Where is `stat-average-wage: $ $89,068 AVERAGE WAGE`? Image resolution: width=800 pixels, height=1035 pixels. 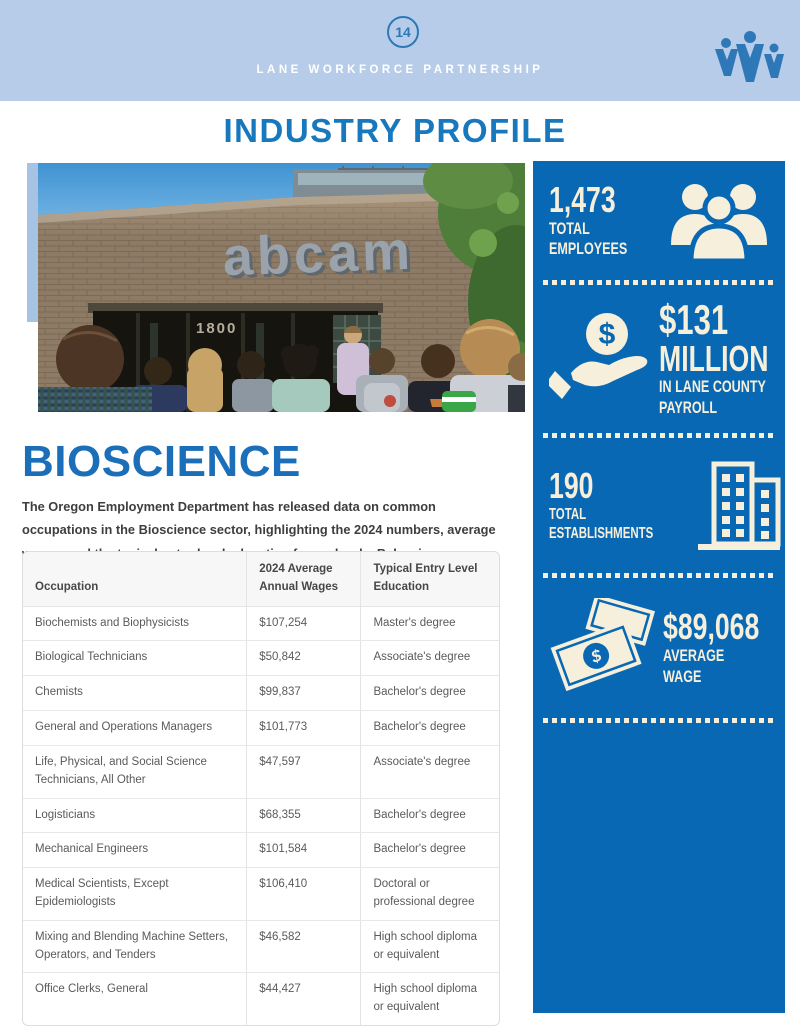
stat-average-wage: $ $89,068 AVERAGE WAGE is located at coordinates (659, 648).